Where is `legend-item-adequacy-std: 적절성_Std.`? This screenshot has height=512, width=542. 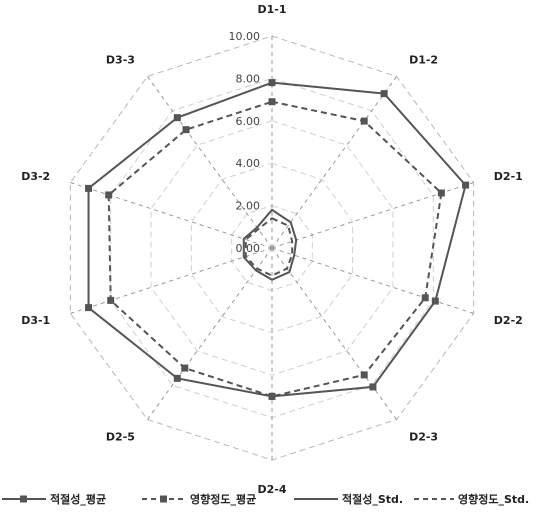
legend-item-adequacy-std: 적절성_Std. is located at coordinates (348, 499).